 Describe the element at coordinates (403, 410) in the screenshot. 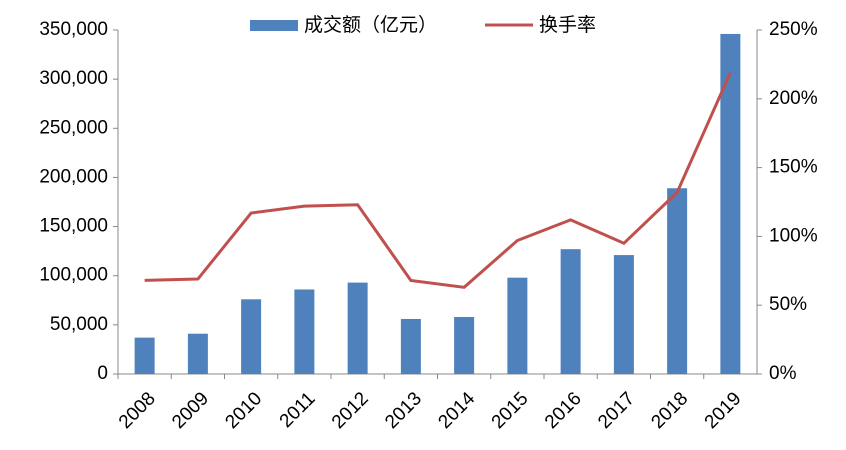

I see `x-tick-label: 2013` at that location.